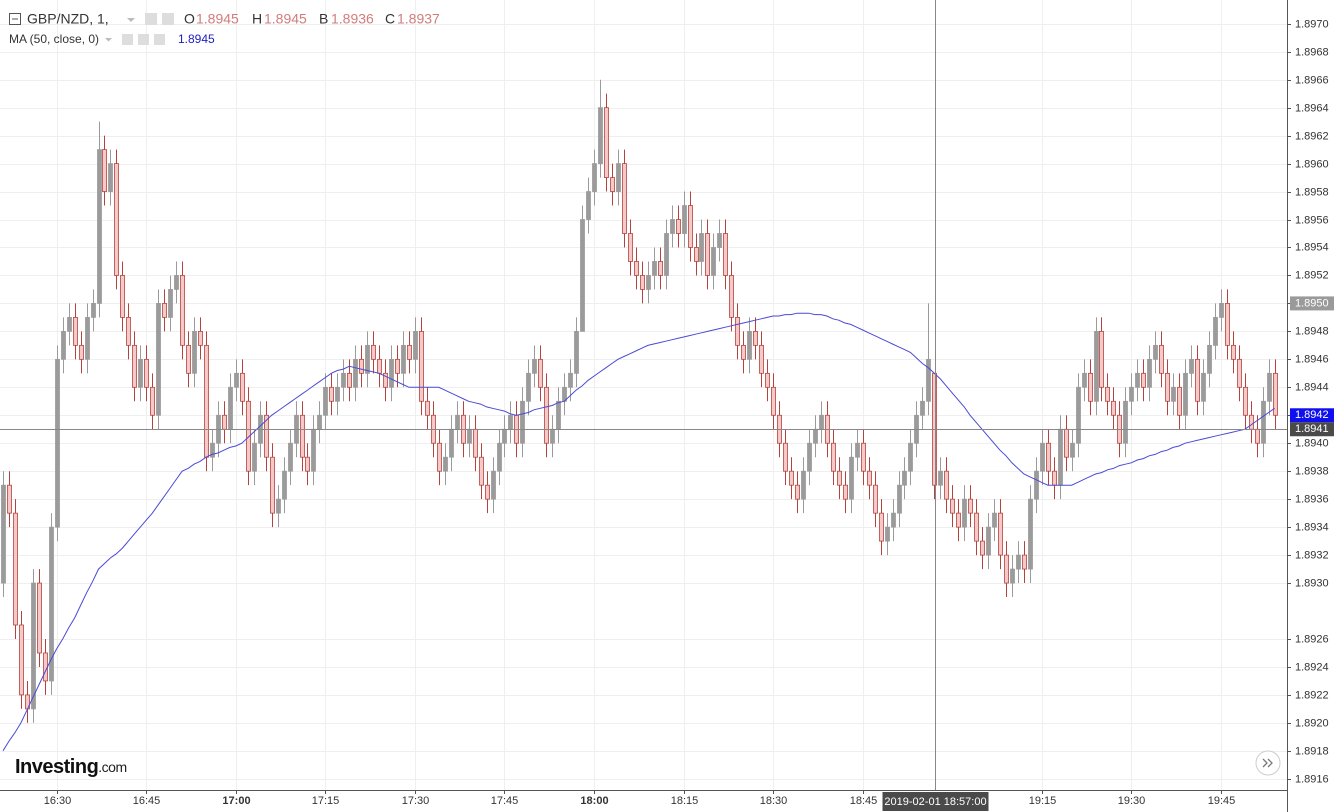 The image size is (1334, 812). What do you see at coordinates (390, 19) in the screenshot?
I see `close-label: C` at bounding box center [390, 19].